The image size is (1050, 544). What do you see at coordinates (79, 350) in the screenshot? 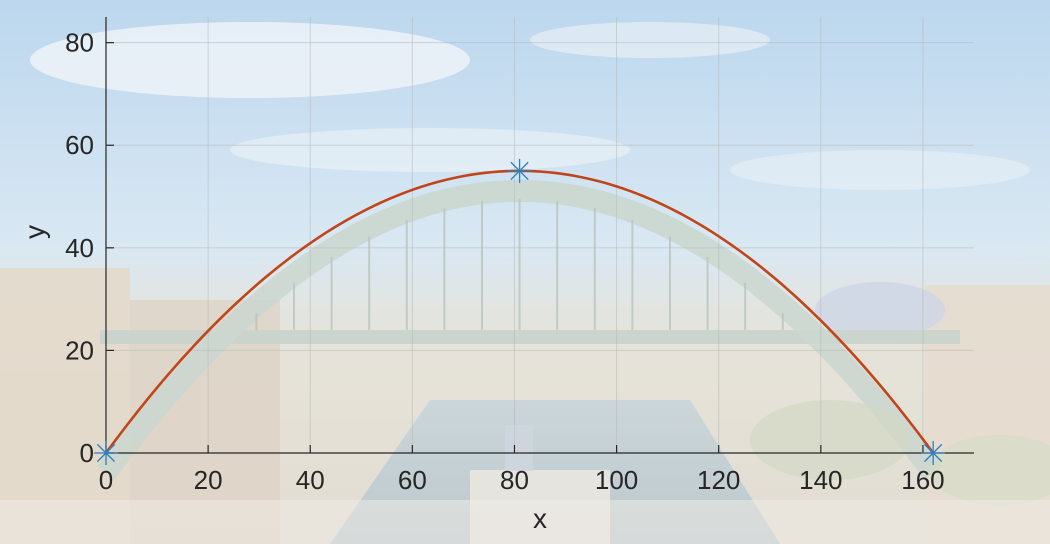
I see `y-tick-label: 20` at bounding box center [79, 350].